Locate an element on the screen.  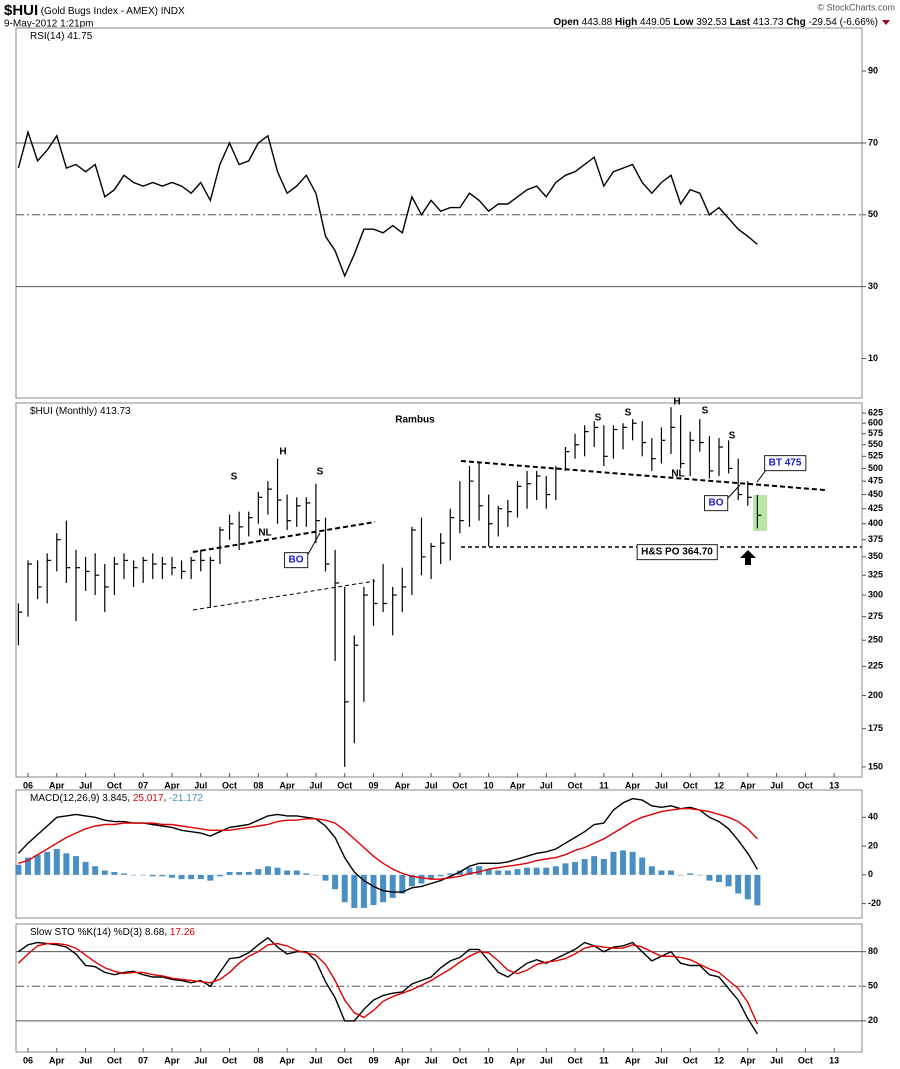
quote-value: -29.54 (-6.66%) is located at coordinates (843, 22).